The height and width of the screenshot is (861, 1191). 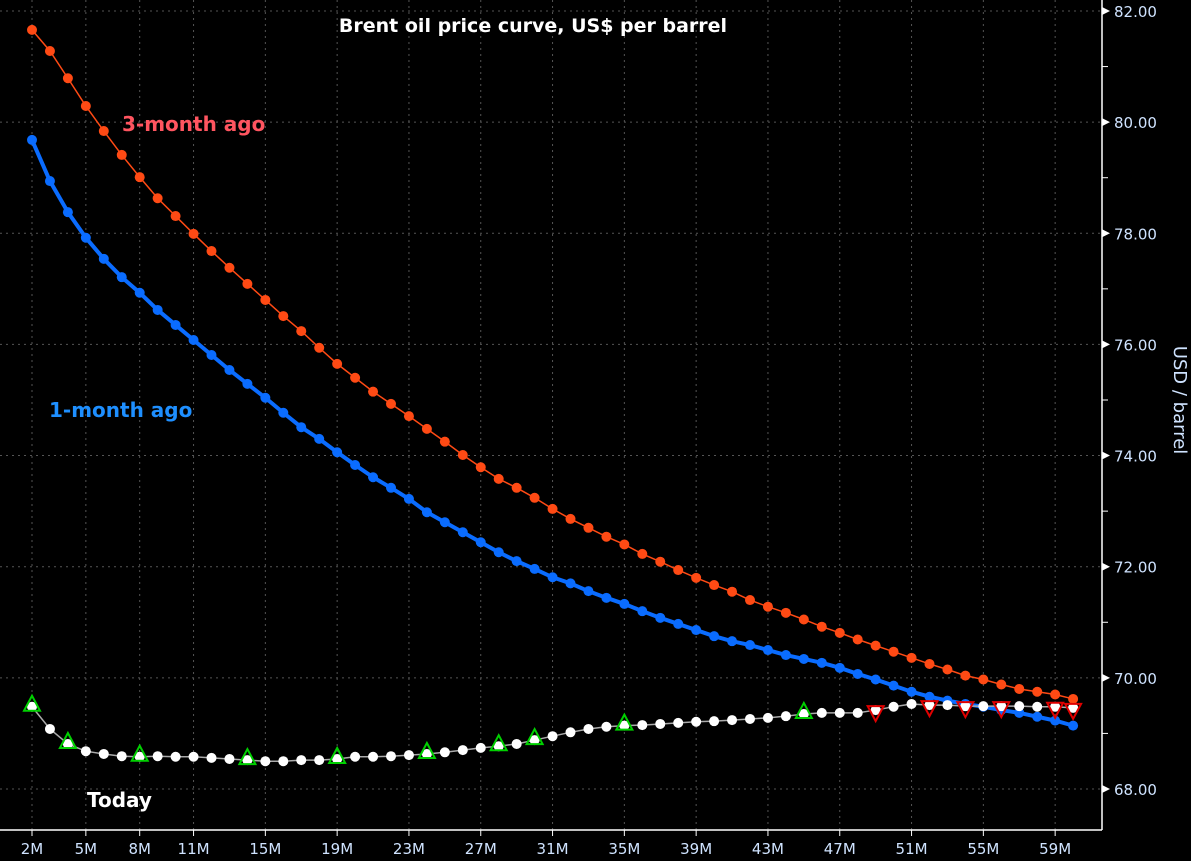 I want to click on y-tick-label: 82.00, so click(x=1135, y=12).